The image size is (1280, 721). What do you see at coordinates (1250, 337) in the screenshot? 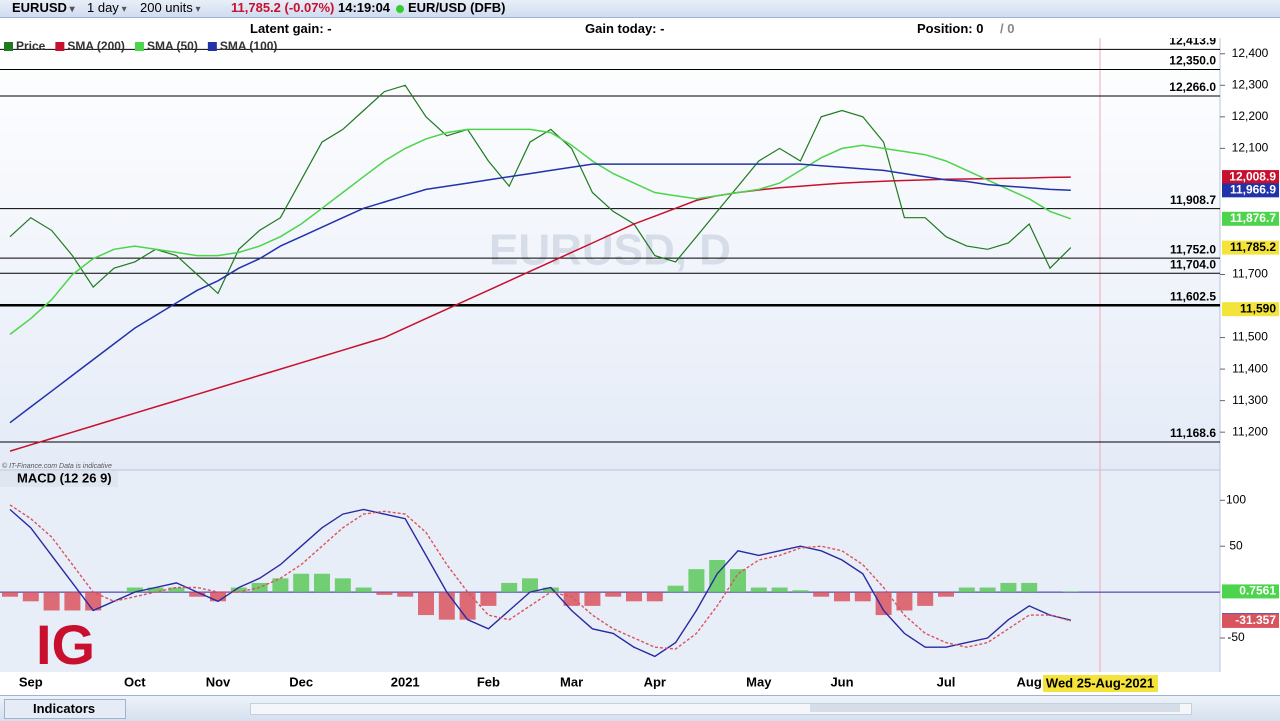
I see `y-tick-label: 11,500` at bounding box center [1250, 337].